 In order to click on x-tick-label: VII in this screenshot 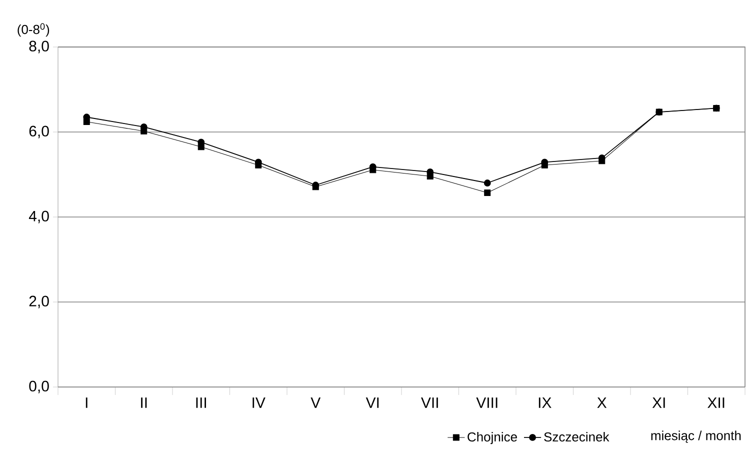, I will do `click(429, 403)`.